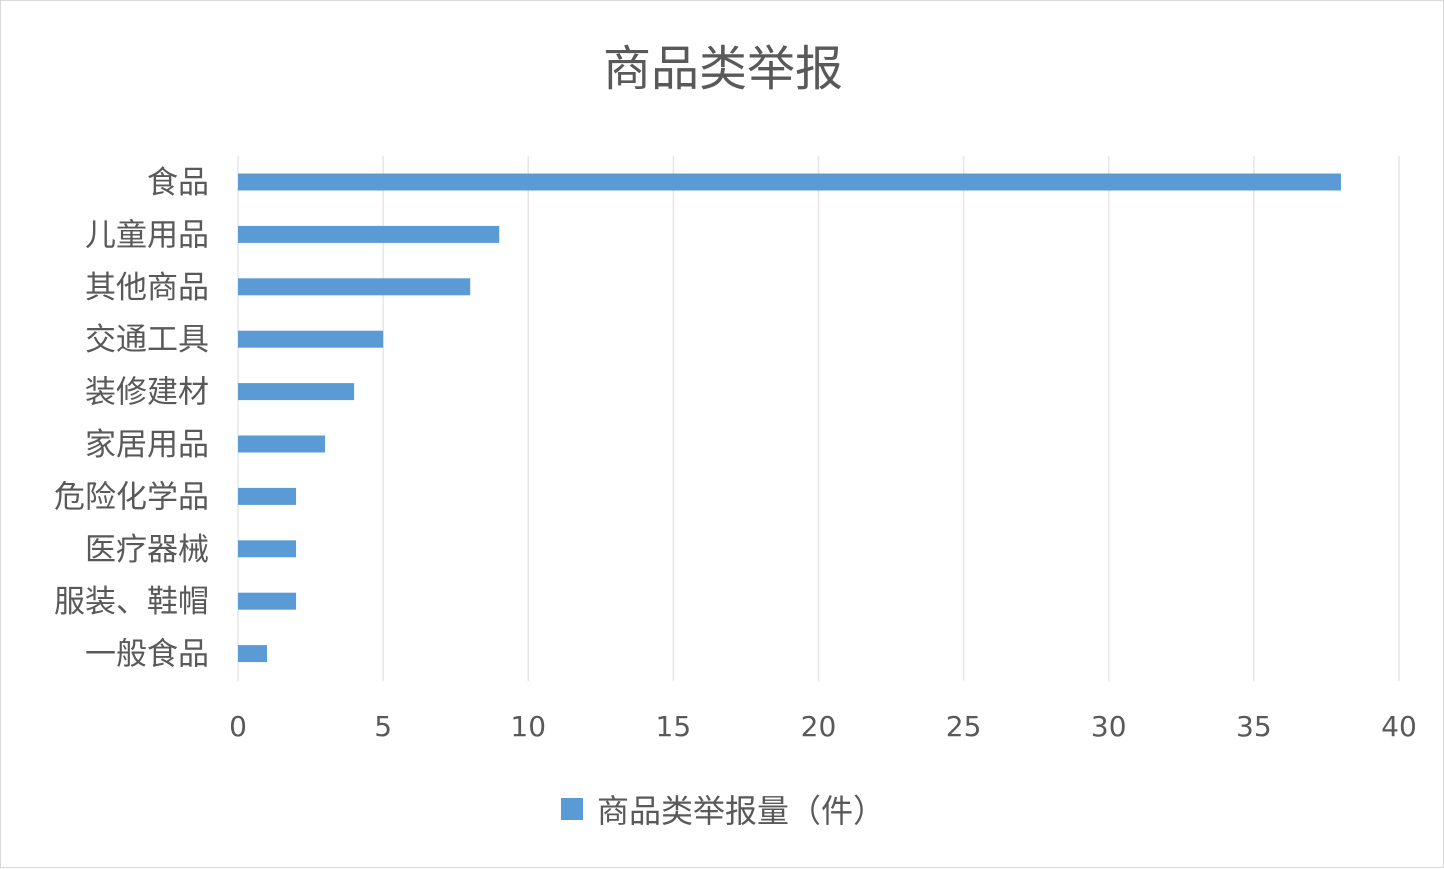 The width and height of the screenshot is (1444, 869). Describe the element at coordinates (740, 811) in the screenshot. I see `legend-label: 商品类举报量（件）` at that location.